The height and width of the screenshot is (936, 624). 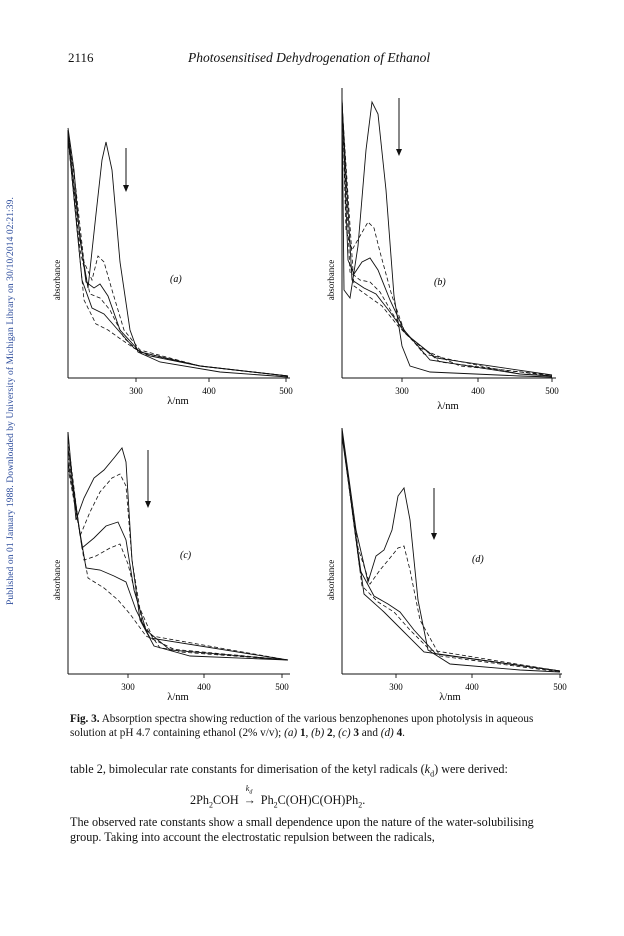 What do you see at coordinates (278, 797) in the screenshot?
I see `equation: 2Ph2COH kd → Ph2C(OH)C(OH)Ph2.` at bounding box center [278, 797].